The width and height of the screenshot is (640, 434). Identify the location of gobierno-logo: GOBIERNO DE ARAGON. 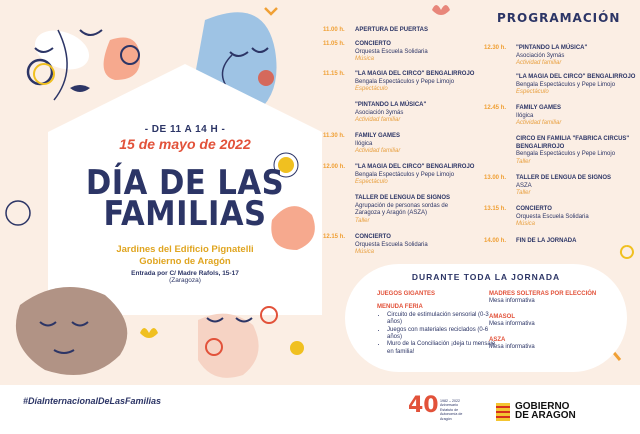
(545, 411).